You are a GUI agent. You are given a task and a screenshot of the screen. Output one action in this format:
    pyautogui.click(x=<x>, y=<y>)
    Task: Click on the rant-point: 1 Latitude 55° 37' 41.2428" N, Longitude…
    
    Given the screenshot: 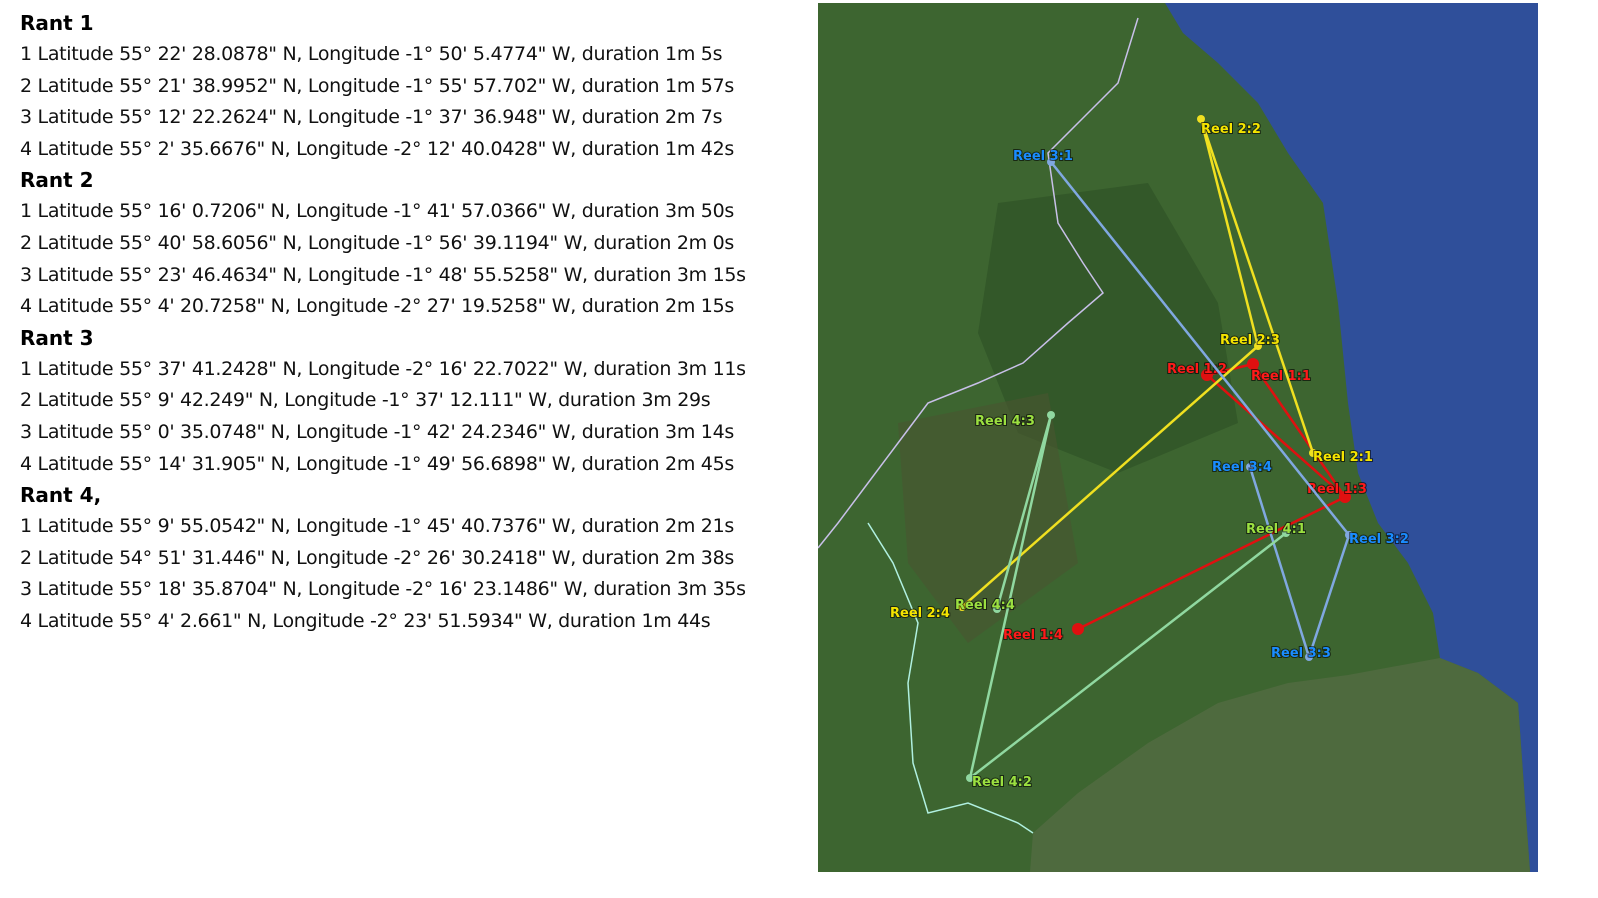 What is the action you would take?
    pyautogui.click(x=383, y=368)
    